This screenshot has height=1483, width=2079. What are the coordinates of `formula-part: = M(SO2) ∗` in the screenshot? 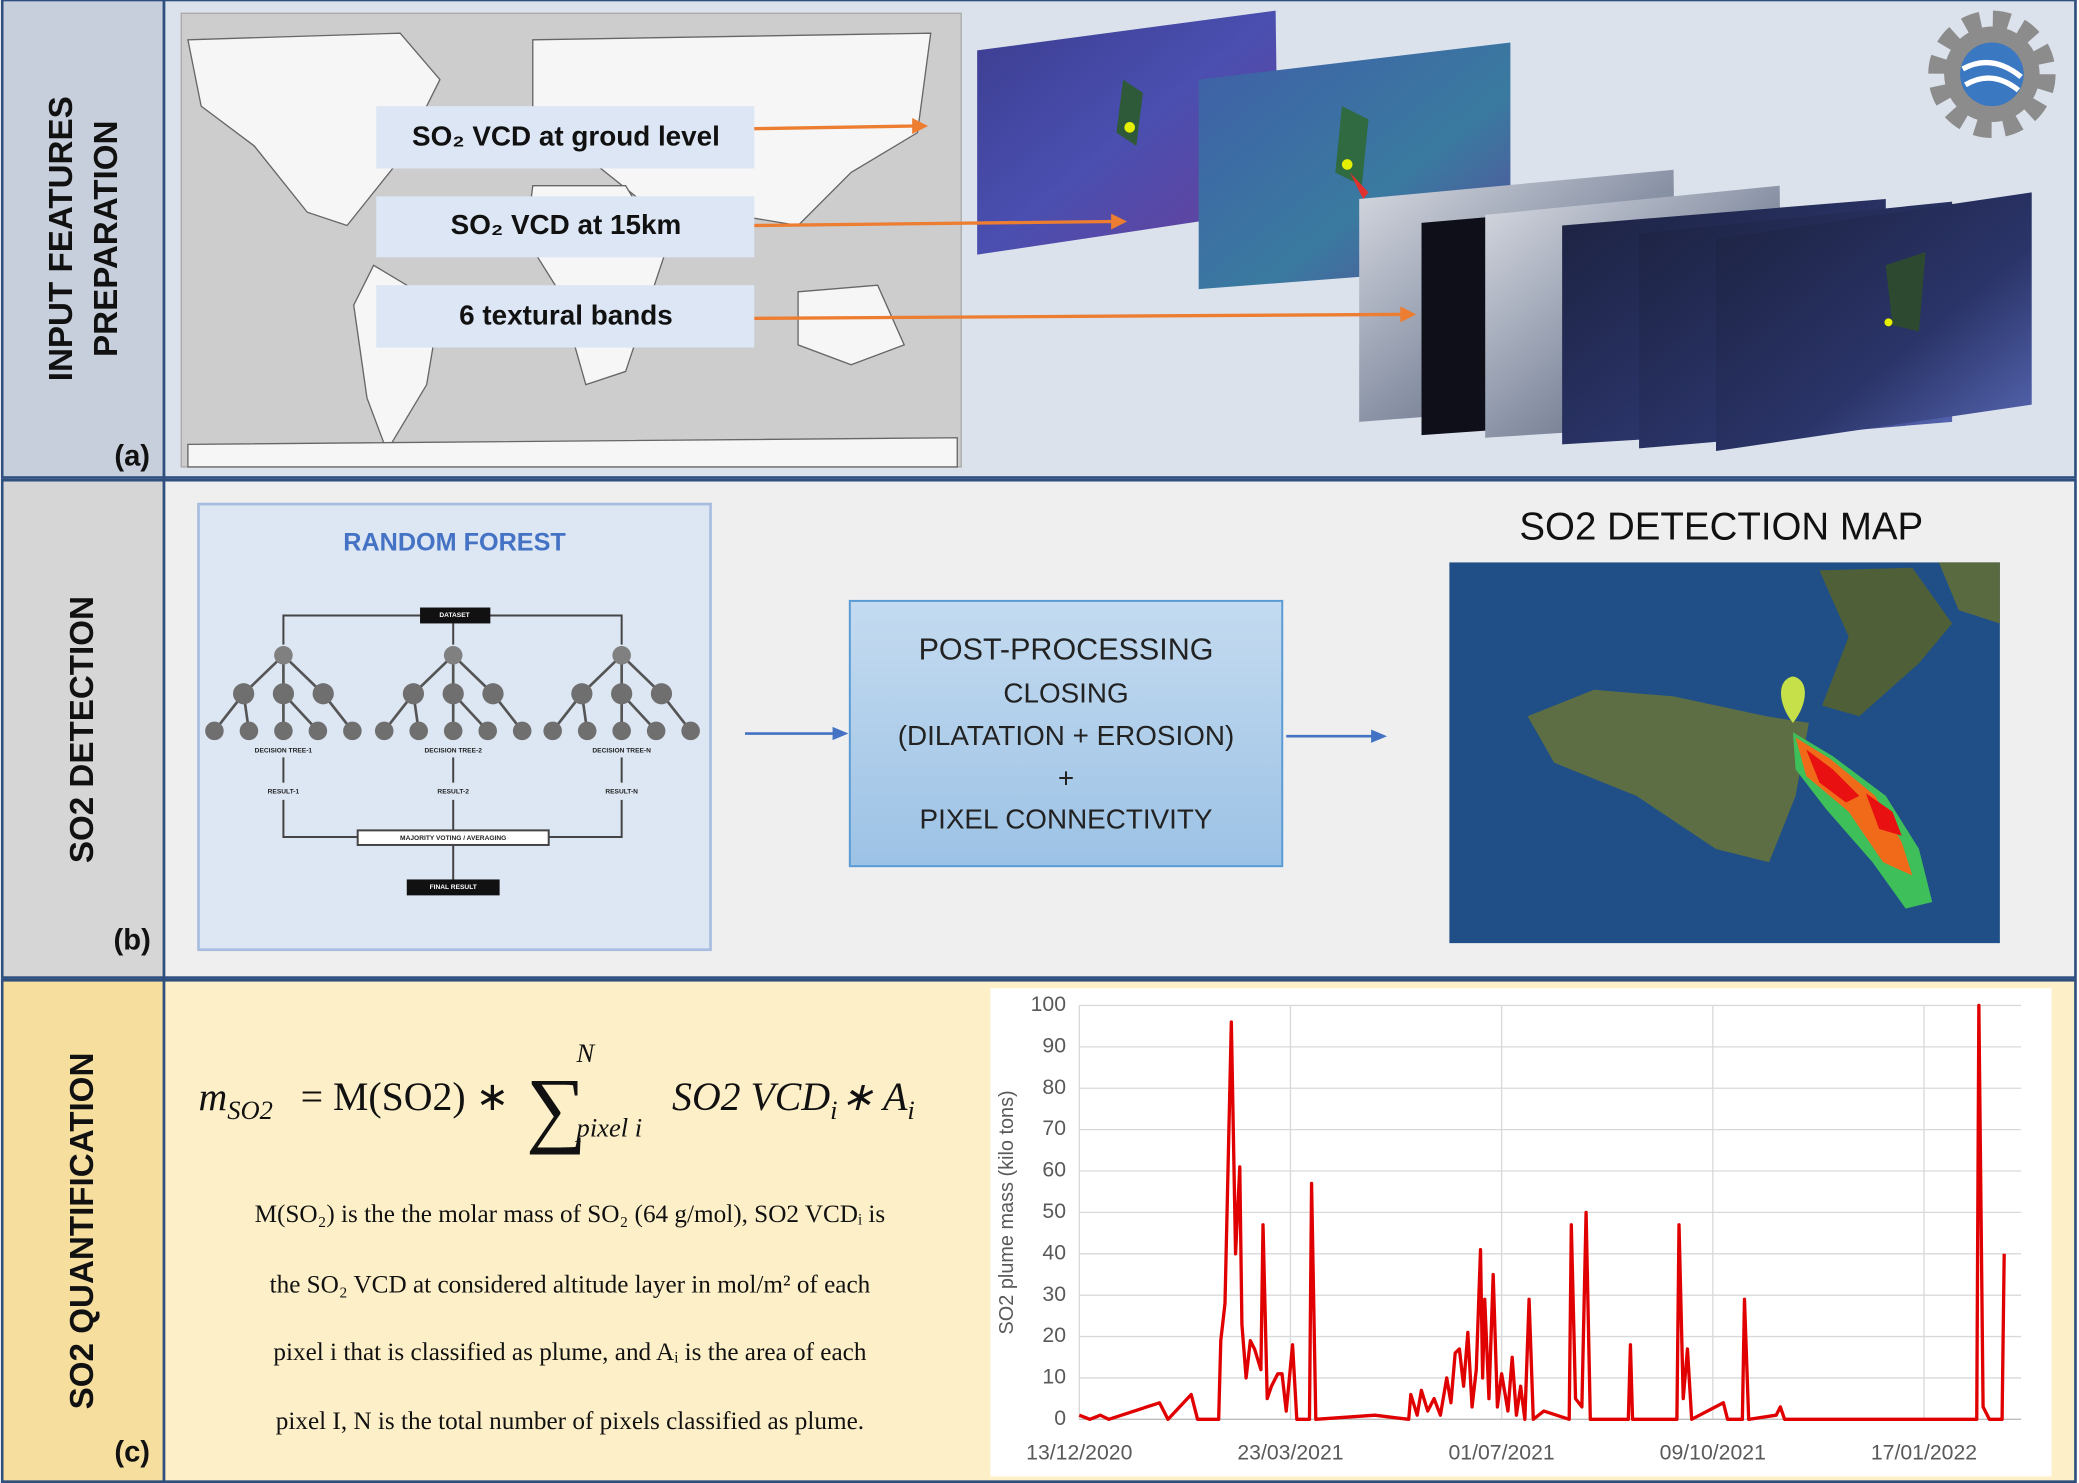 It's located at (405, 1097).